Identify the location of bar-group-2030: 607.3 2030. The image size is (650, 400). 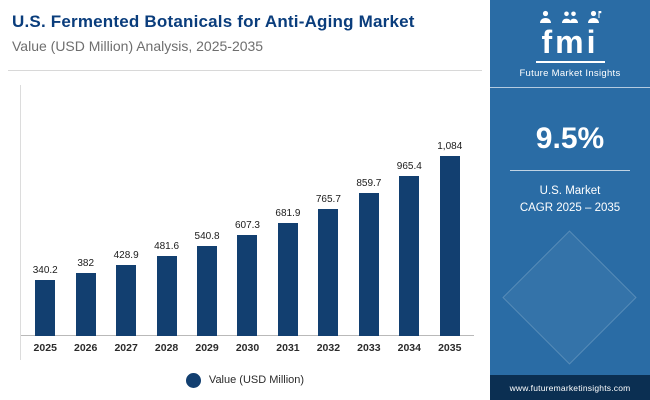
(247, 290).